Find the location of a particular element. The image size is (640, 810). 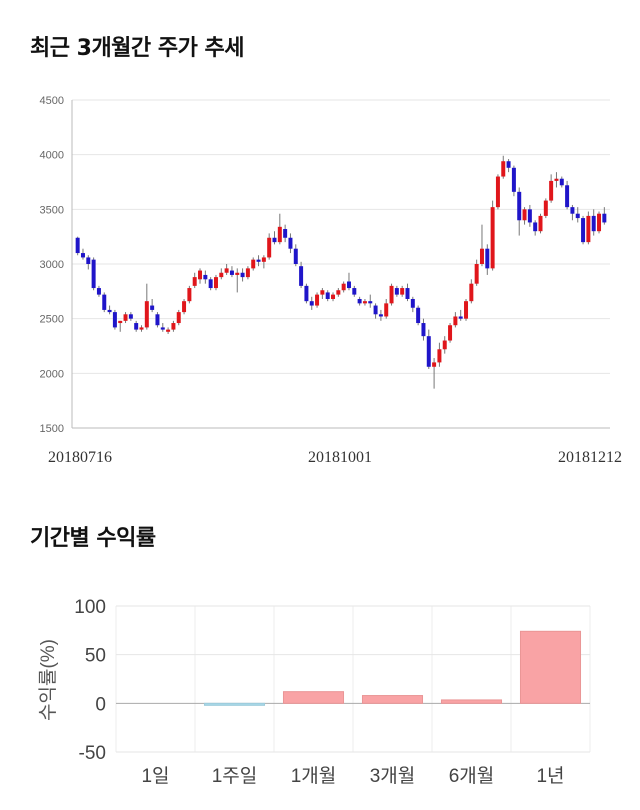

x-tick-label: 20181212 is located at coordinates (590, 457).